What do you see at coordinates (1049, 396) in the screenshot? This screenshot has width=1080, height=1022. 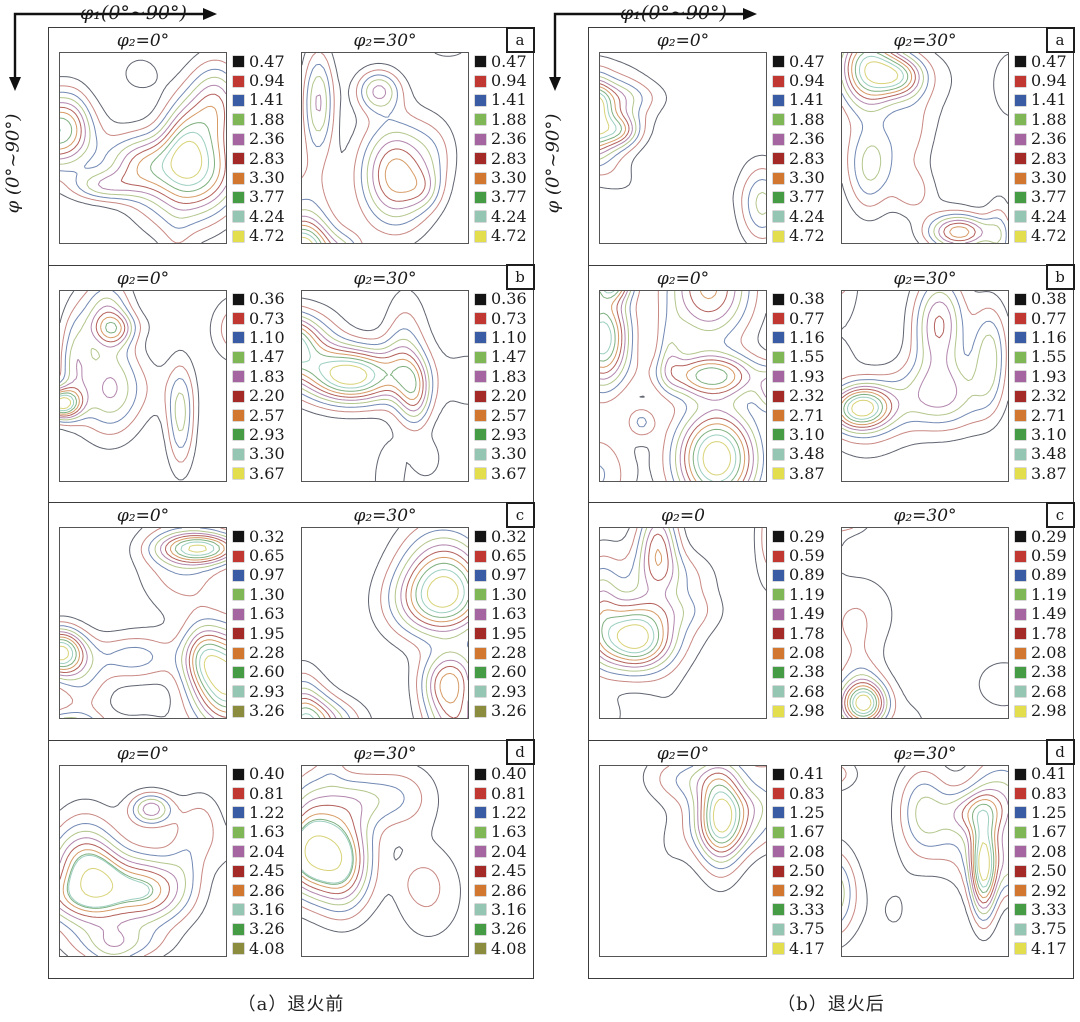 I see `legend-value: 2.32` at bounding box center [1049, 396].